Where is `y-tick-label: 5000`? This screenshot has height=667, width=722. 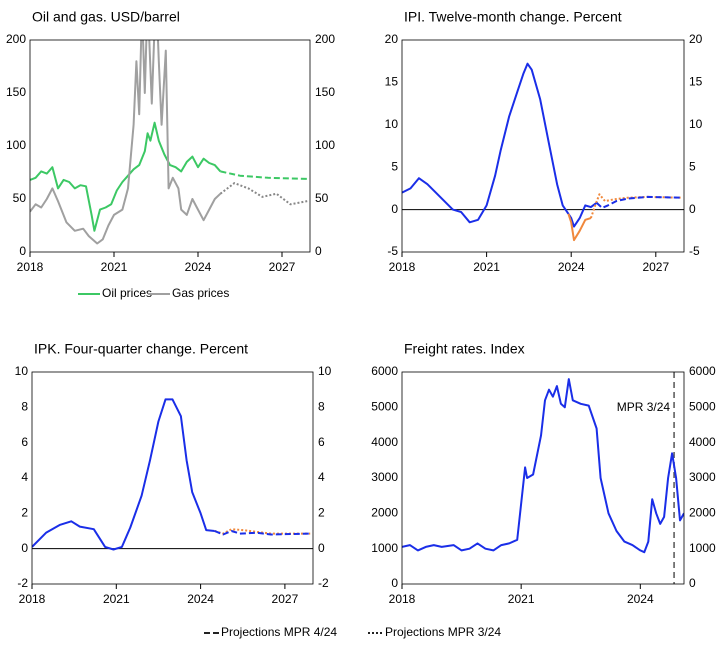
y-tick-label: 5000 is located at coordinates (384, 407).